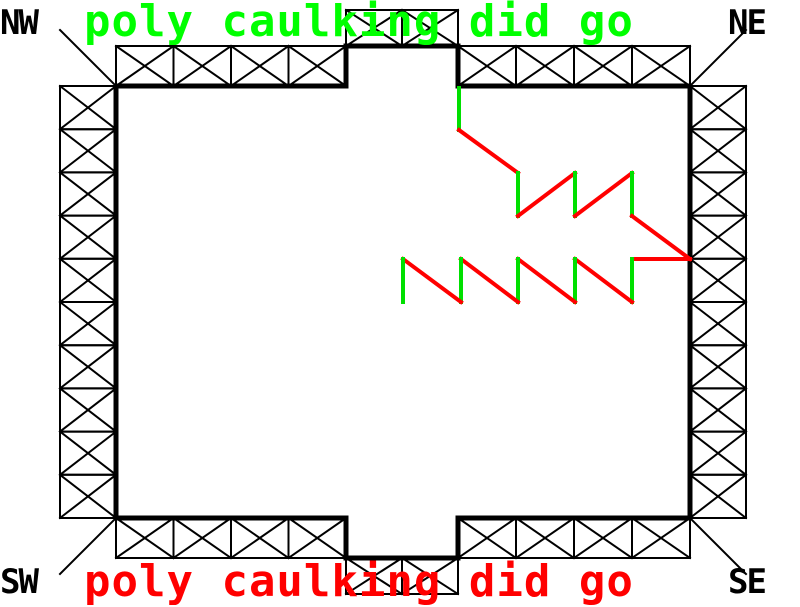 This screenshot has height=607, width=800. I want to click on status-message-bottom: poly caulking did go, so click(359, 581).